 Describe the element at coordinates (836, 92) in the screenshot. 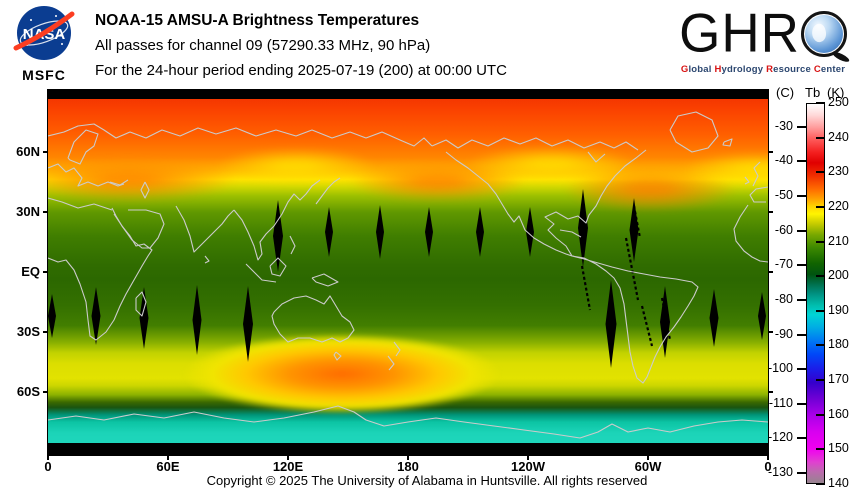

I see `colorbar-unit-kelvin: (K)` at that location.